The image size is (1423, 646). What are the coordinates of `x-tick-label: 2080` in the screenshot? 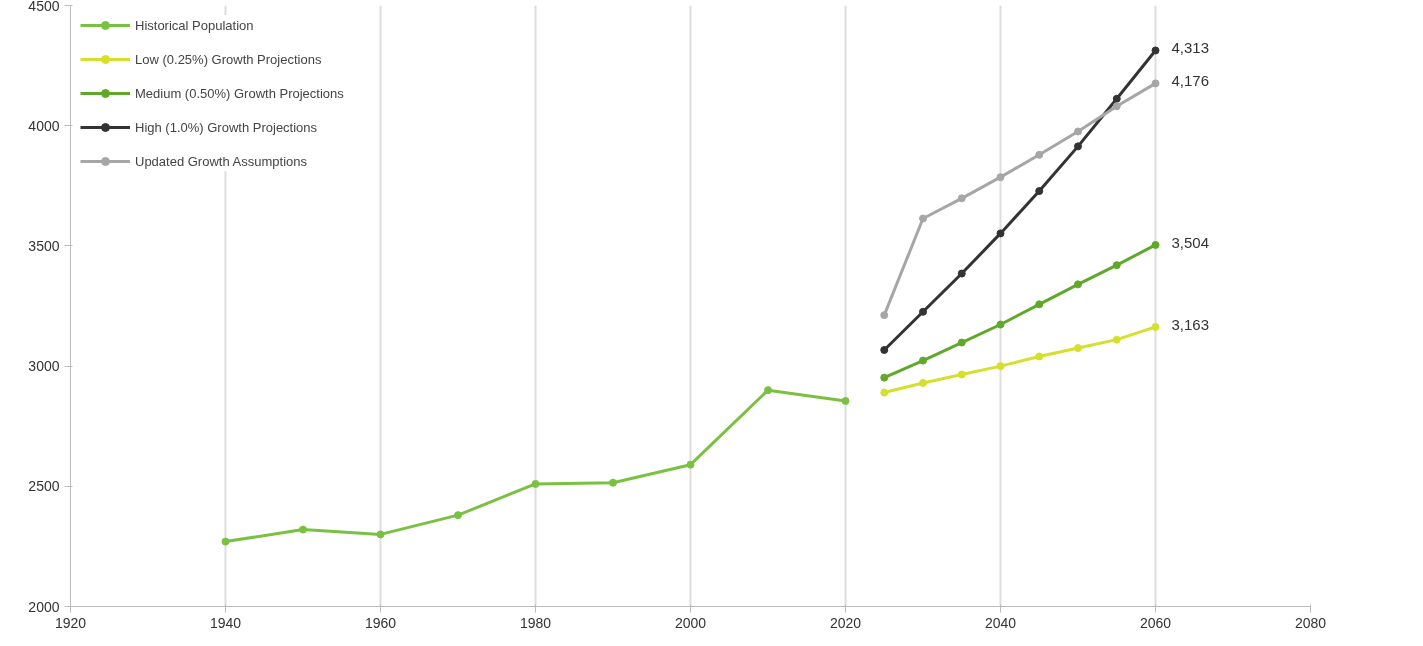 It's located at (1310, 622).